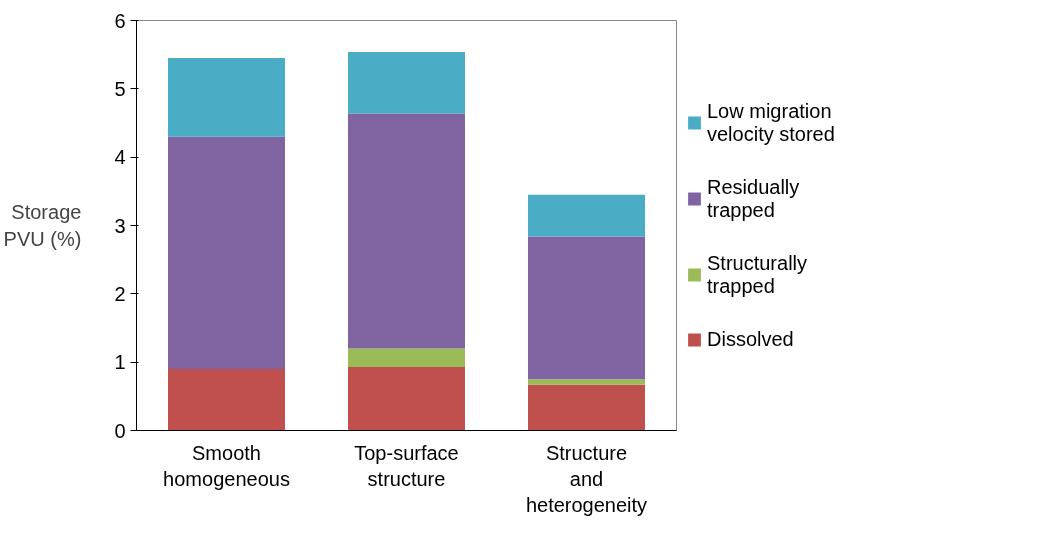 The width and height of the screenshot is (1046, 547). What do you see at coordinates (120, 225) in the screenshot?
I see `y-tick-label: 3` at bounding box center [120, 225].